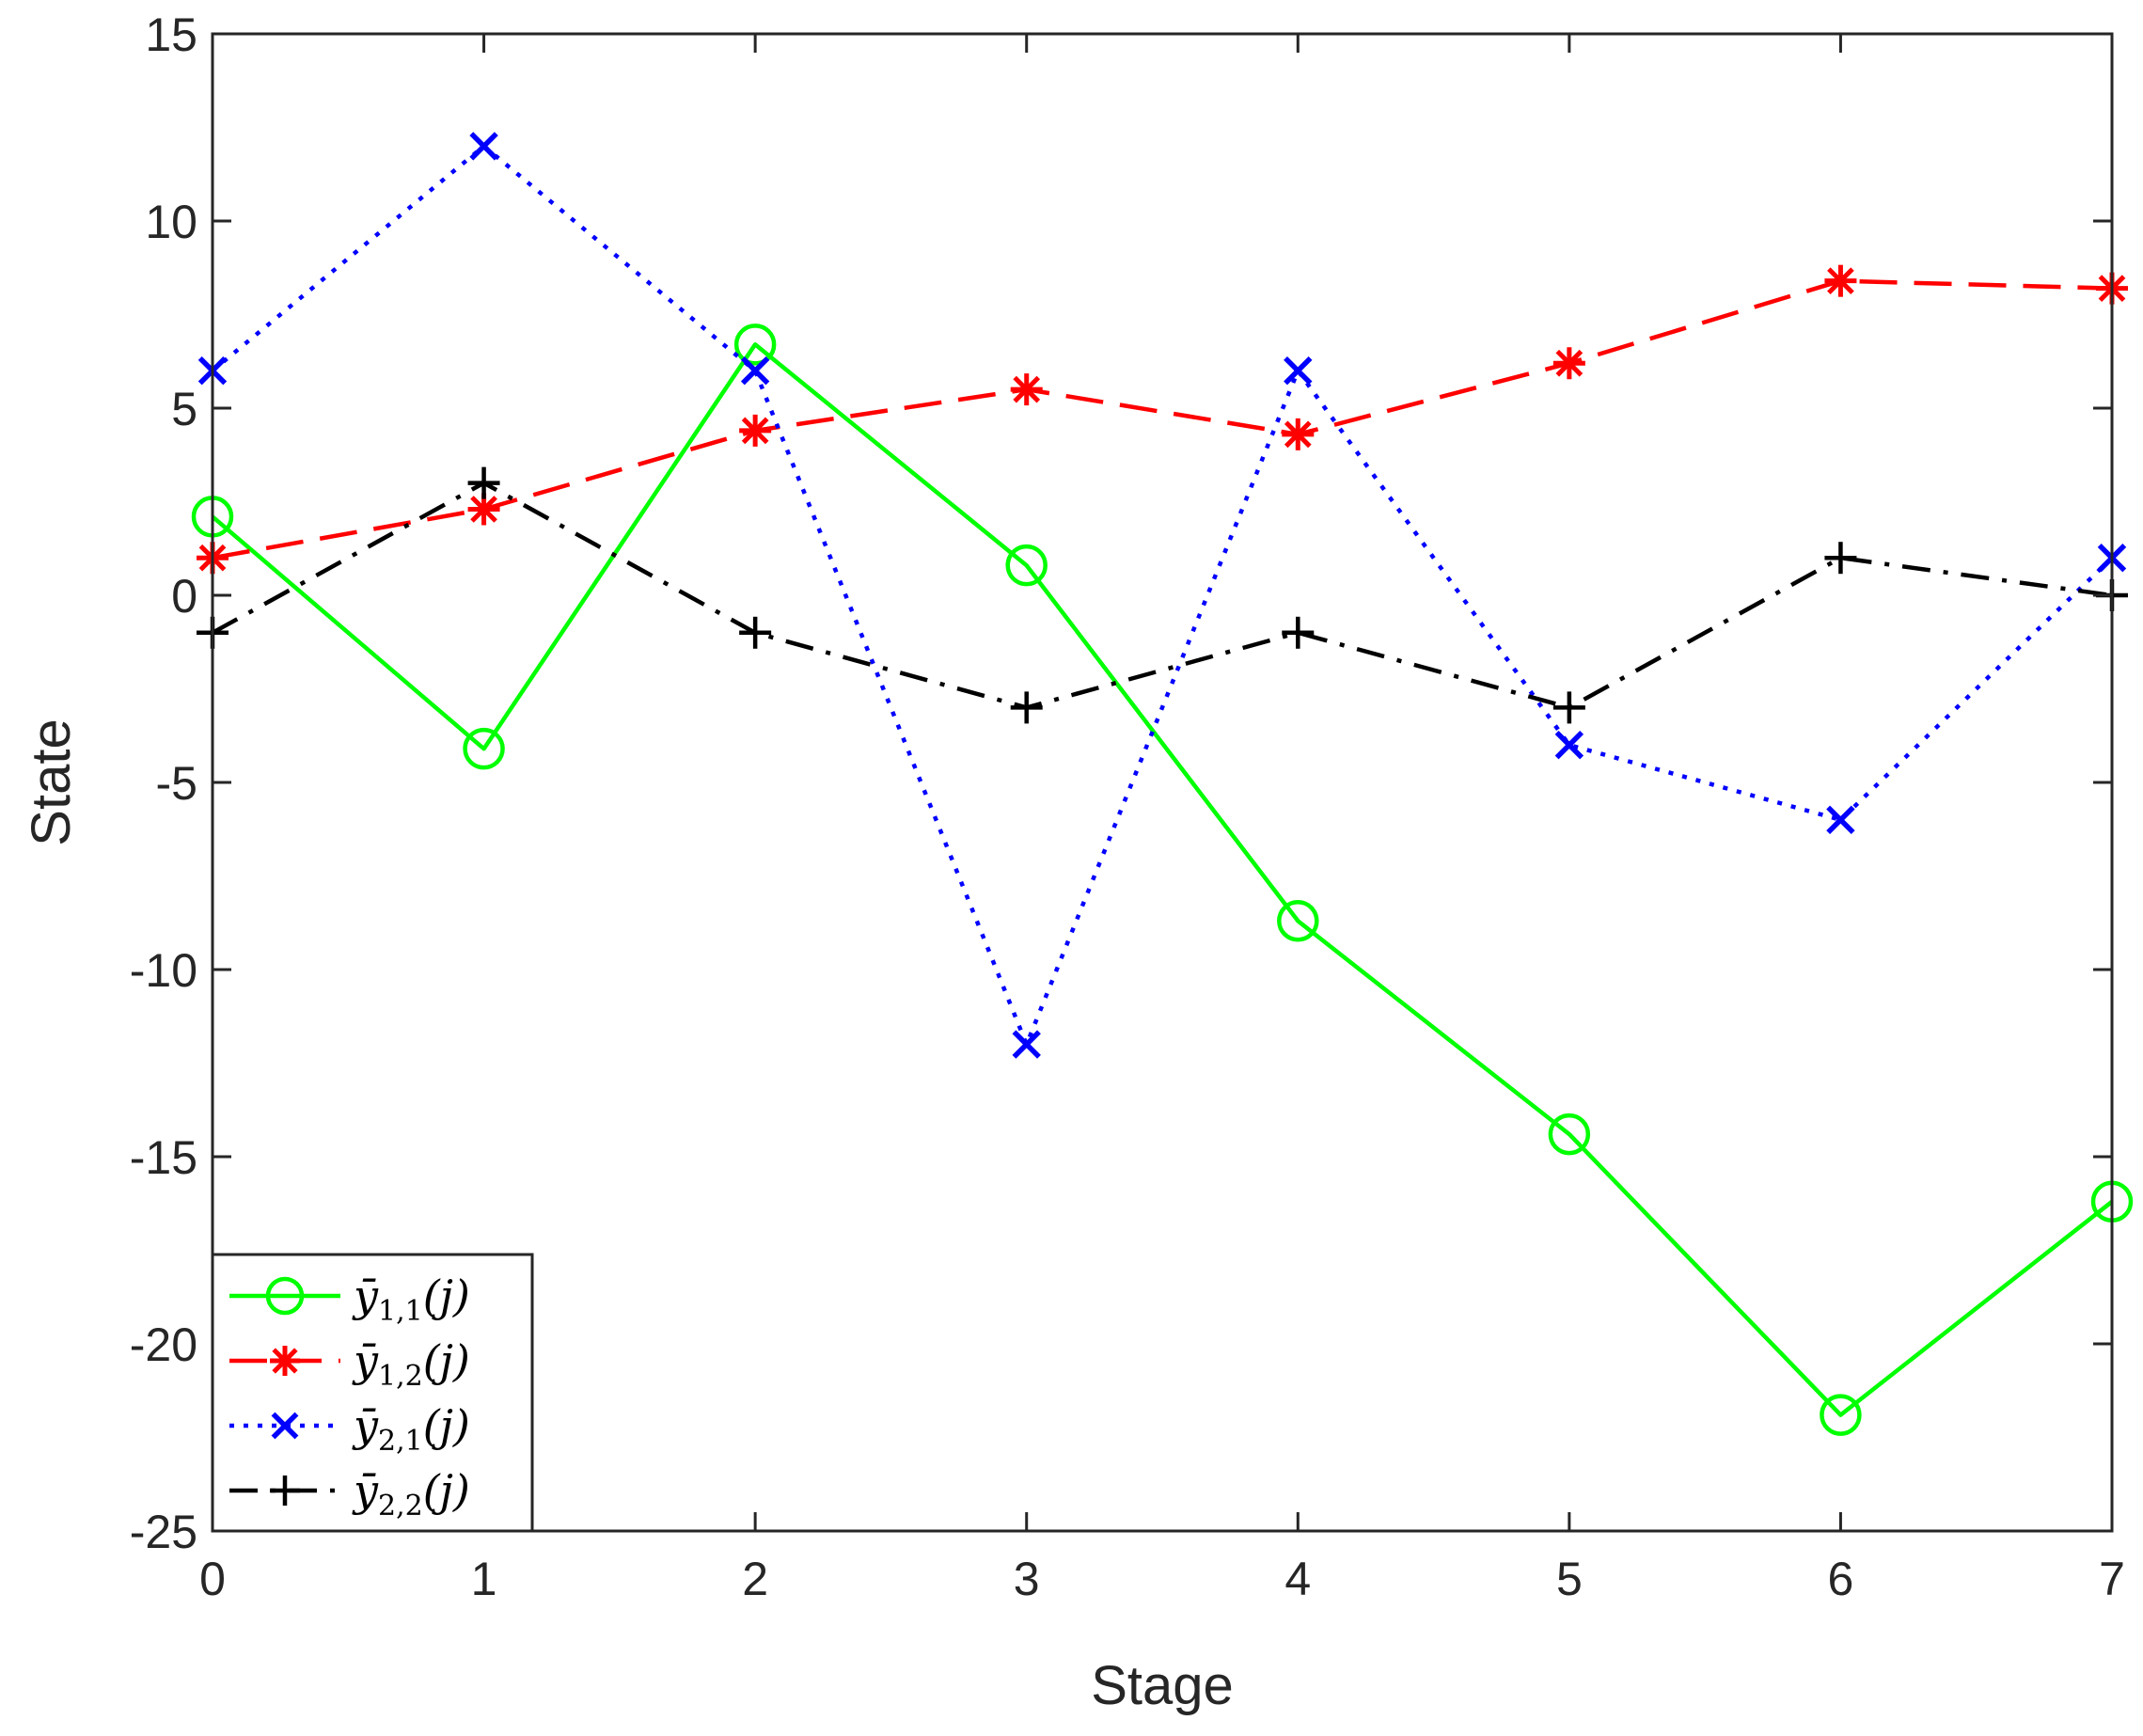 Image resolution: width=2143 pixels, height=1736 pixels. I want to click on legend-label-arg-4: (j), so click(446, 1490).